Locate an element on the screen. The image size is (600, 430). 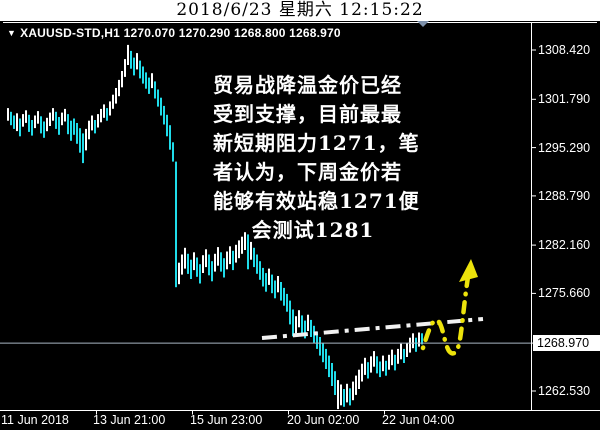
price-axis-label: 1301.790 is located at coordinates (564, 99).